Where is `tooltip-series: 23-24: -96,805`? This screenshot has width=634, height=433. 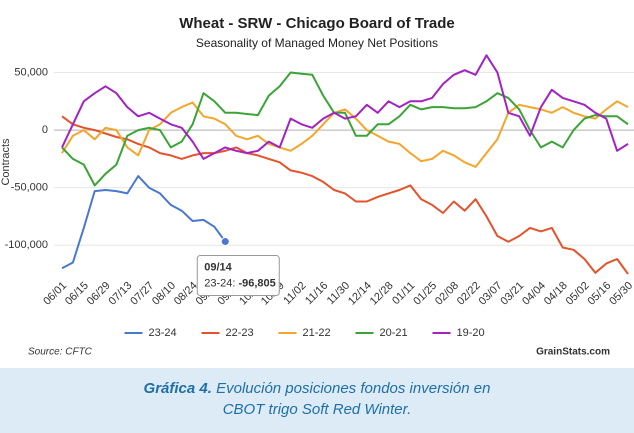 tooltip-series: 23-24: -96,805 is located at coordinates (240, 283).